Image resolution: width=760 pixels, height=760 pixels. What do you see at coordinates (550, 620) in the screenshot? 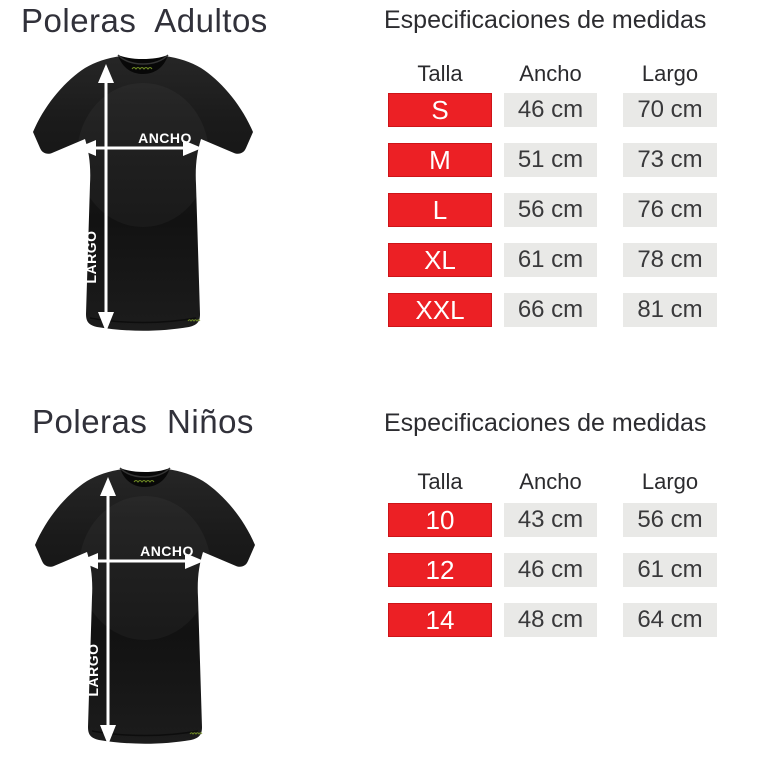
I see `width-cell: 48 cm` at bounding box center [550, 620].